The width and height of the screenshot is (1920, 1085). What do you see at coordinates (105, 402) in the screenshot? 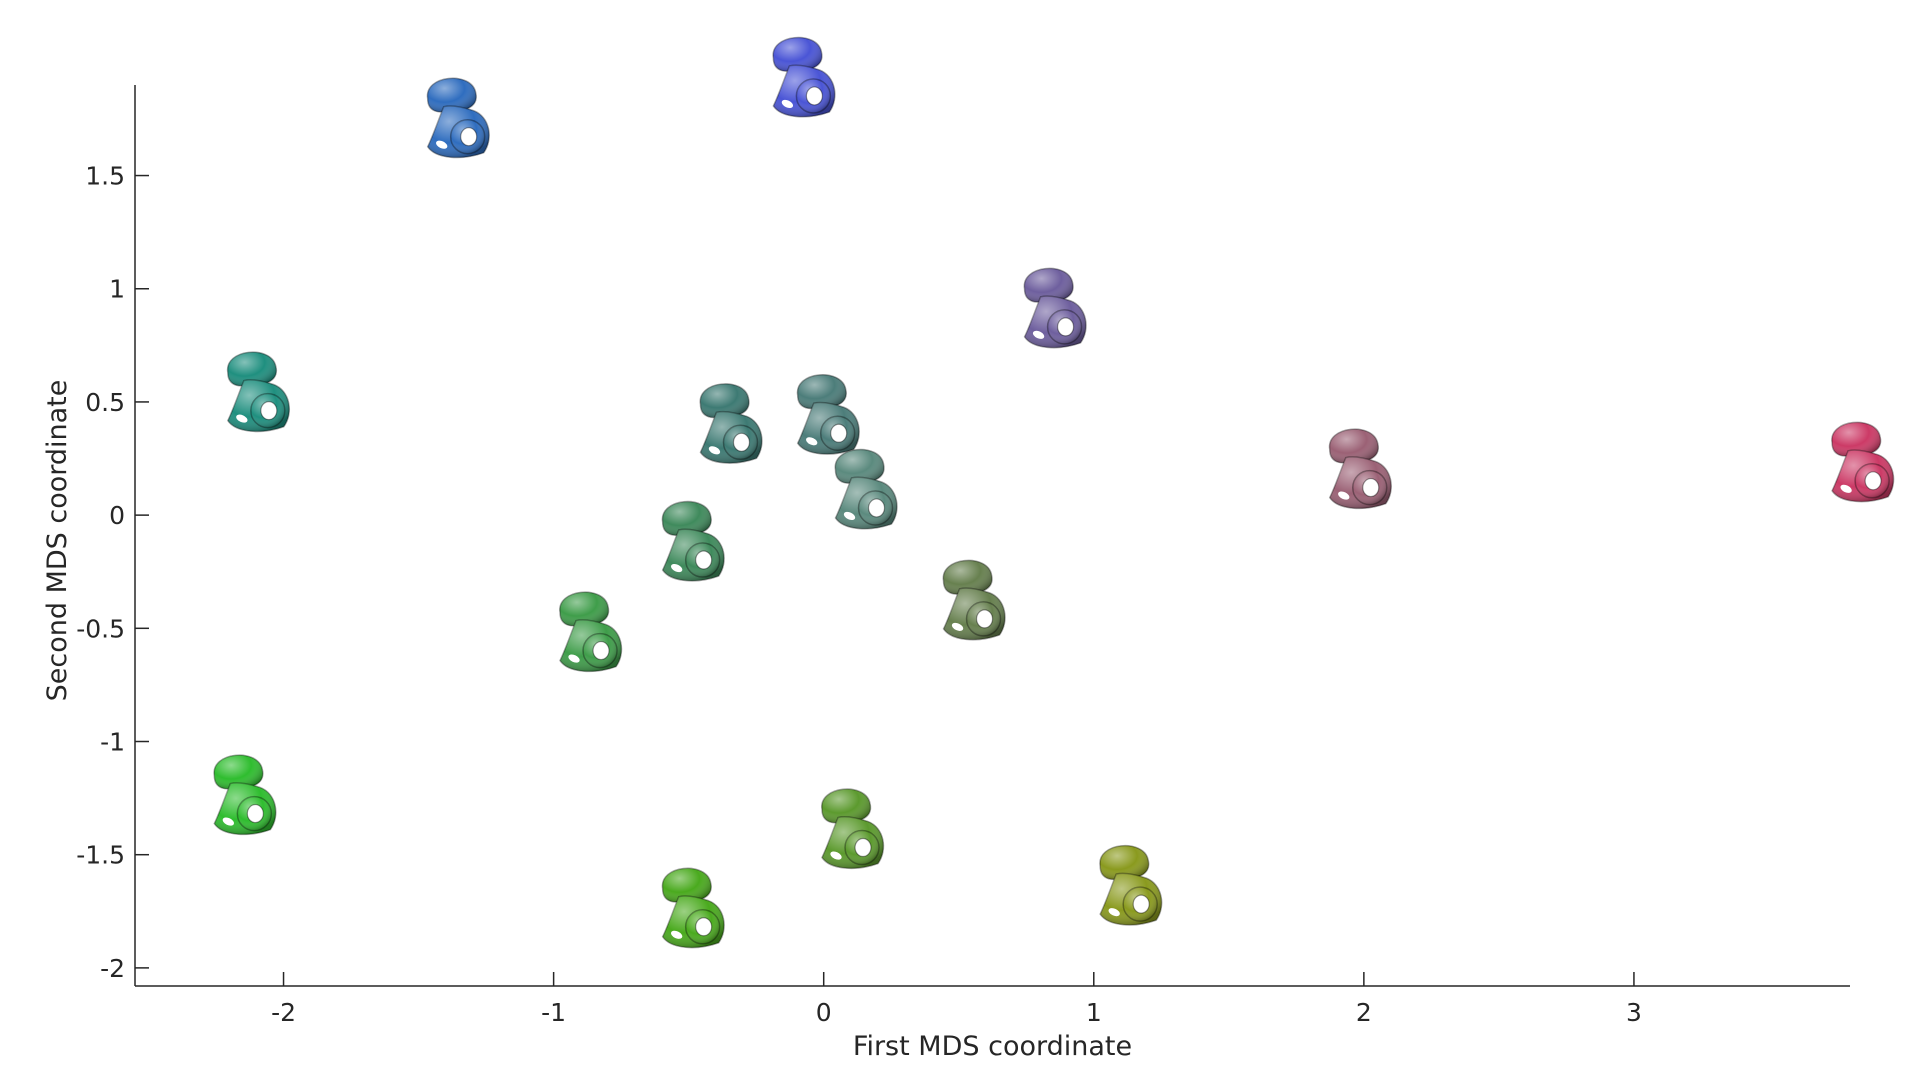
I see `y-tick-label: 0.5` at bounding box center [105, 402].